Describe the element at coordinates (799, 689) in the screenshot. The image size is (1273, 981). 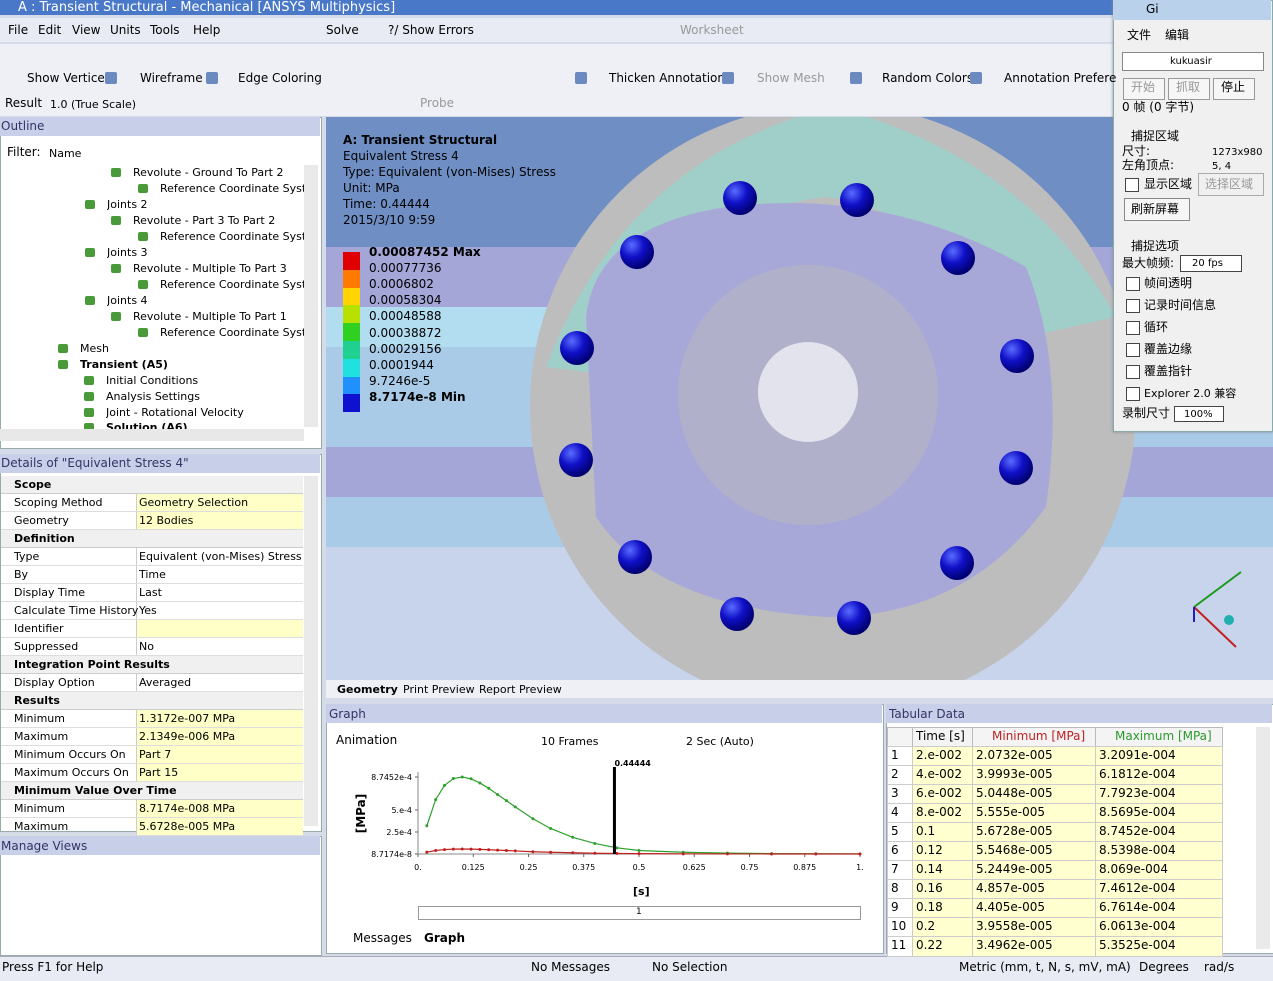
I see `tabs-strip` at that location.